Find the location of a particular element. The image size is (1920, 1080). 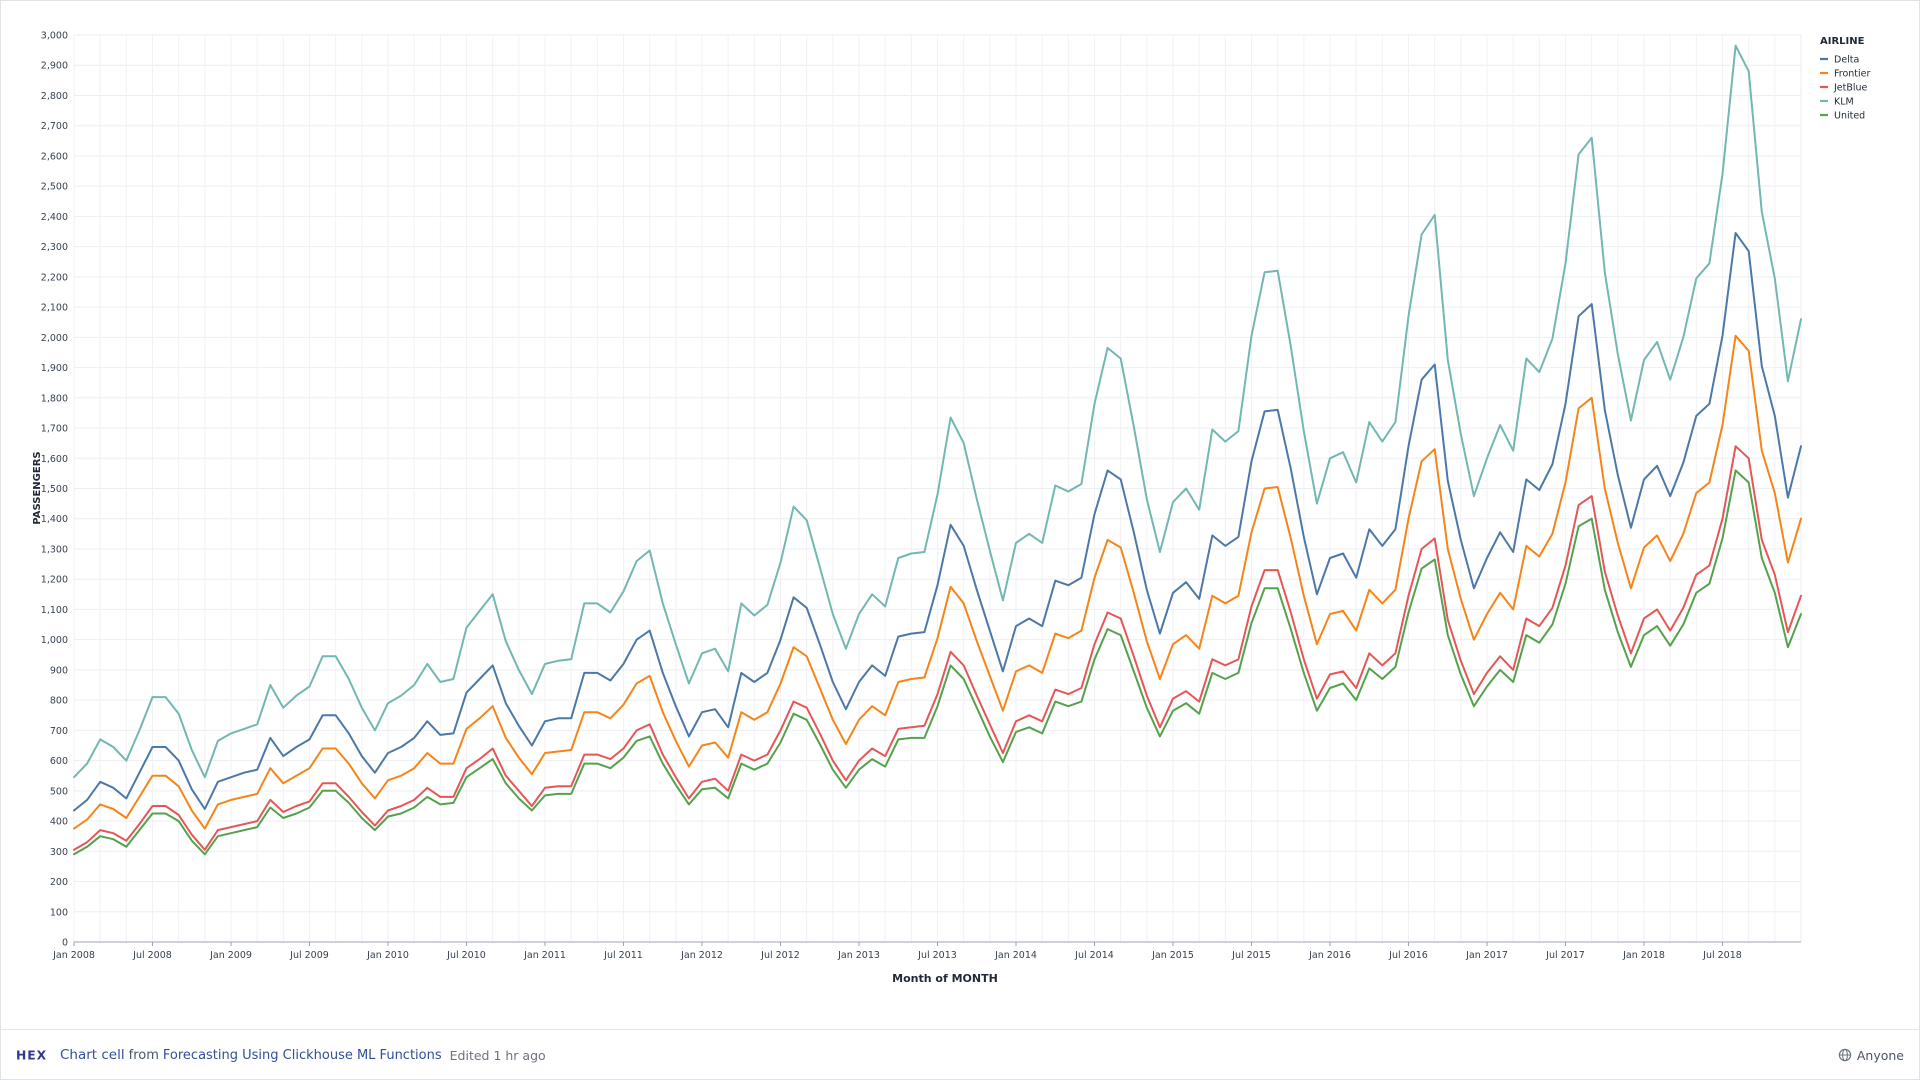

x-tick-label: Jul 2014 is located at coordinates (1094, 955).